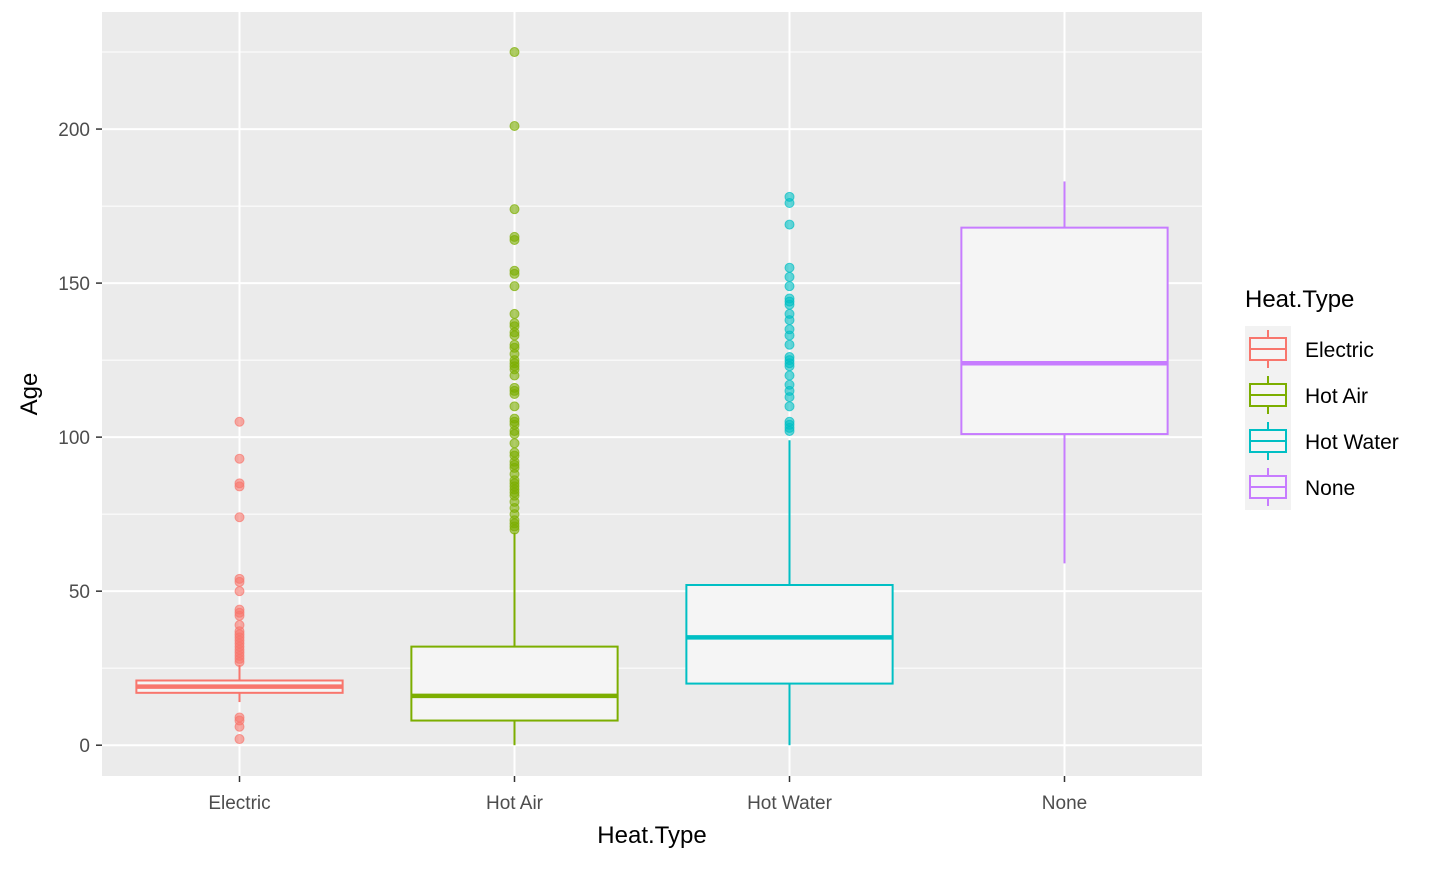  I want to click on y-tick-label: 150, so click(74, 284).